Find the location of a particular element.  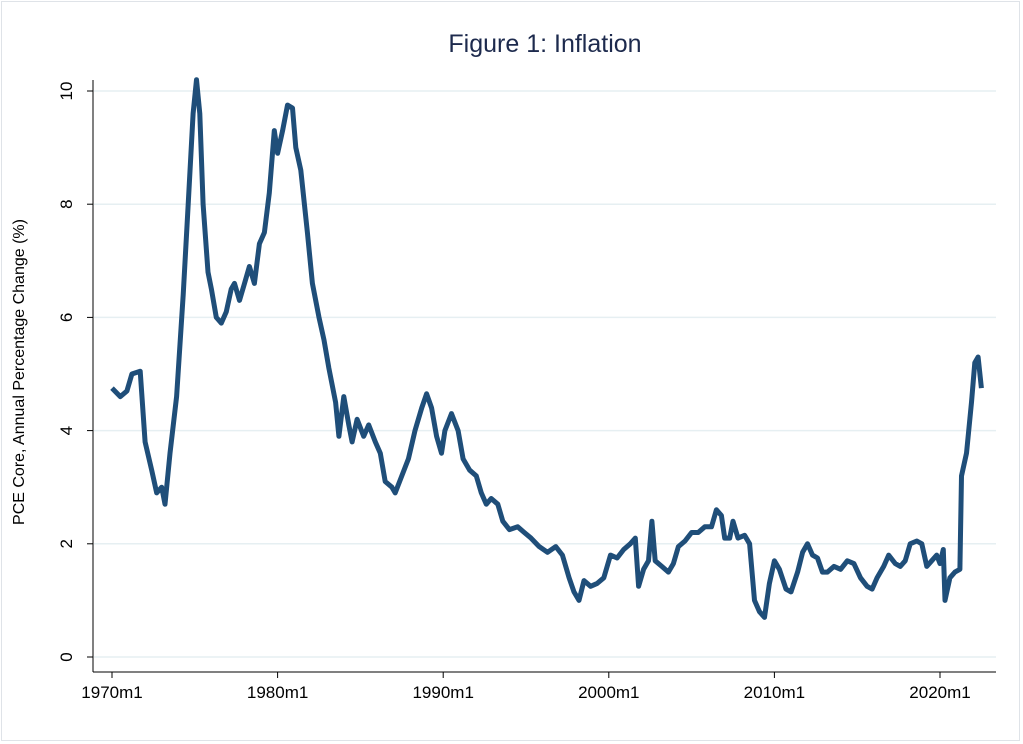

x-tick-label: 2020m1 is located at coordinates (939, 692).